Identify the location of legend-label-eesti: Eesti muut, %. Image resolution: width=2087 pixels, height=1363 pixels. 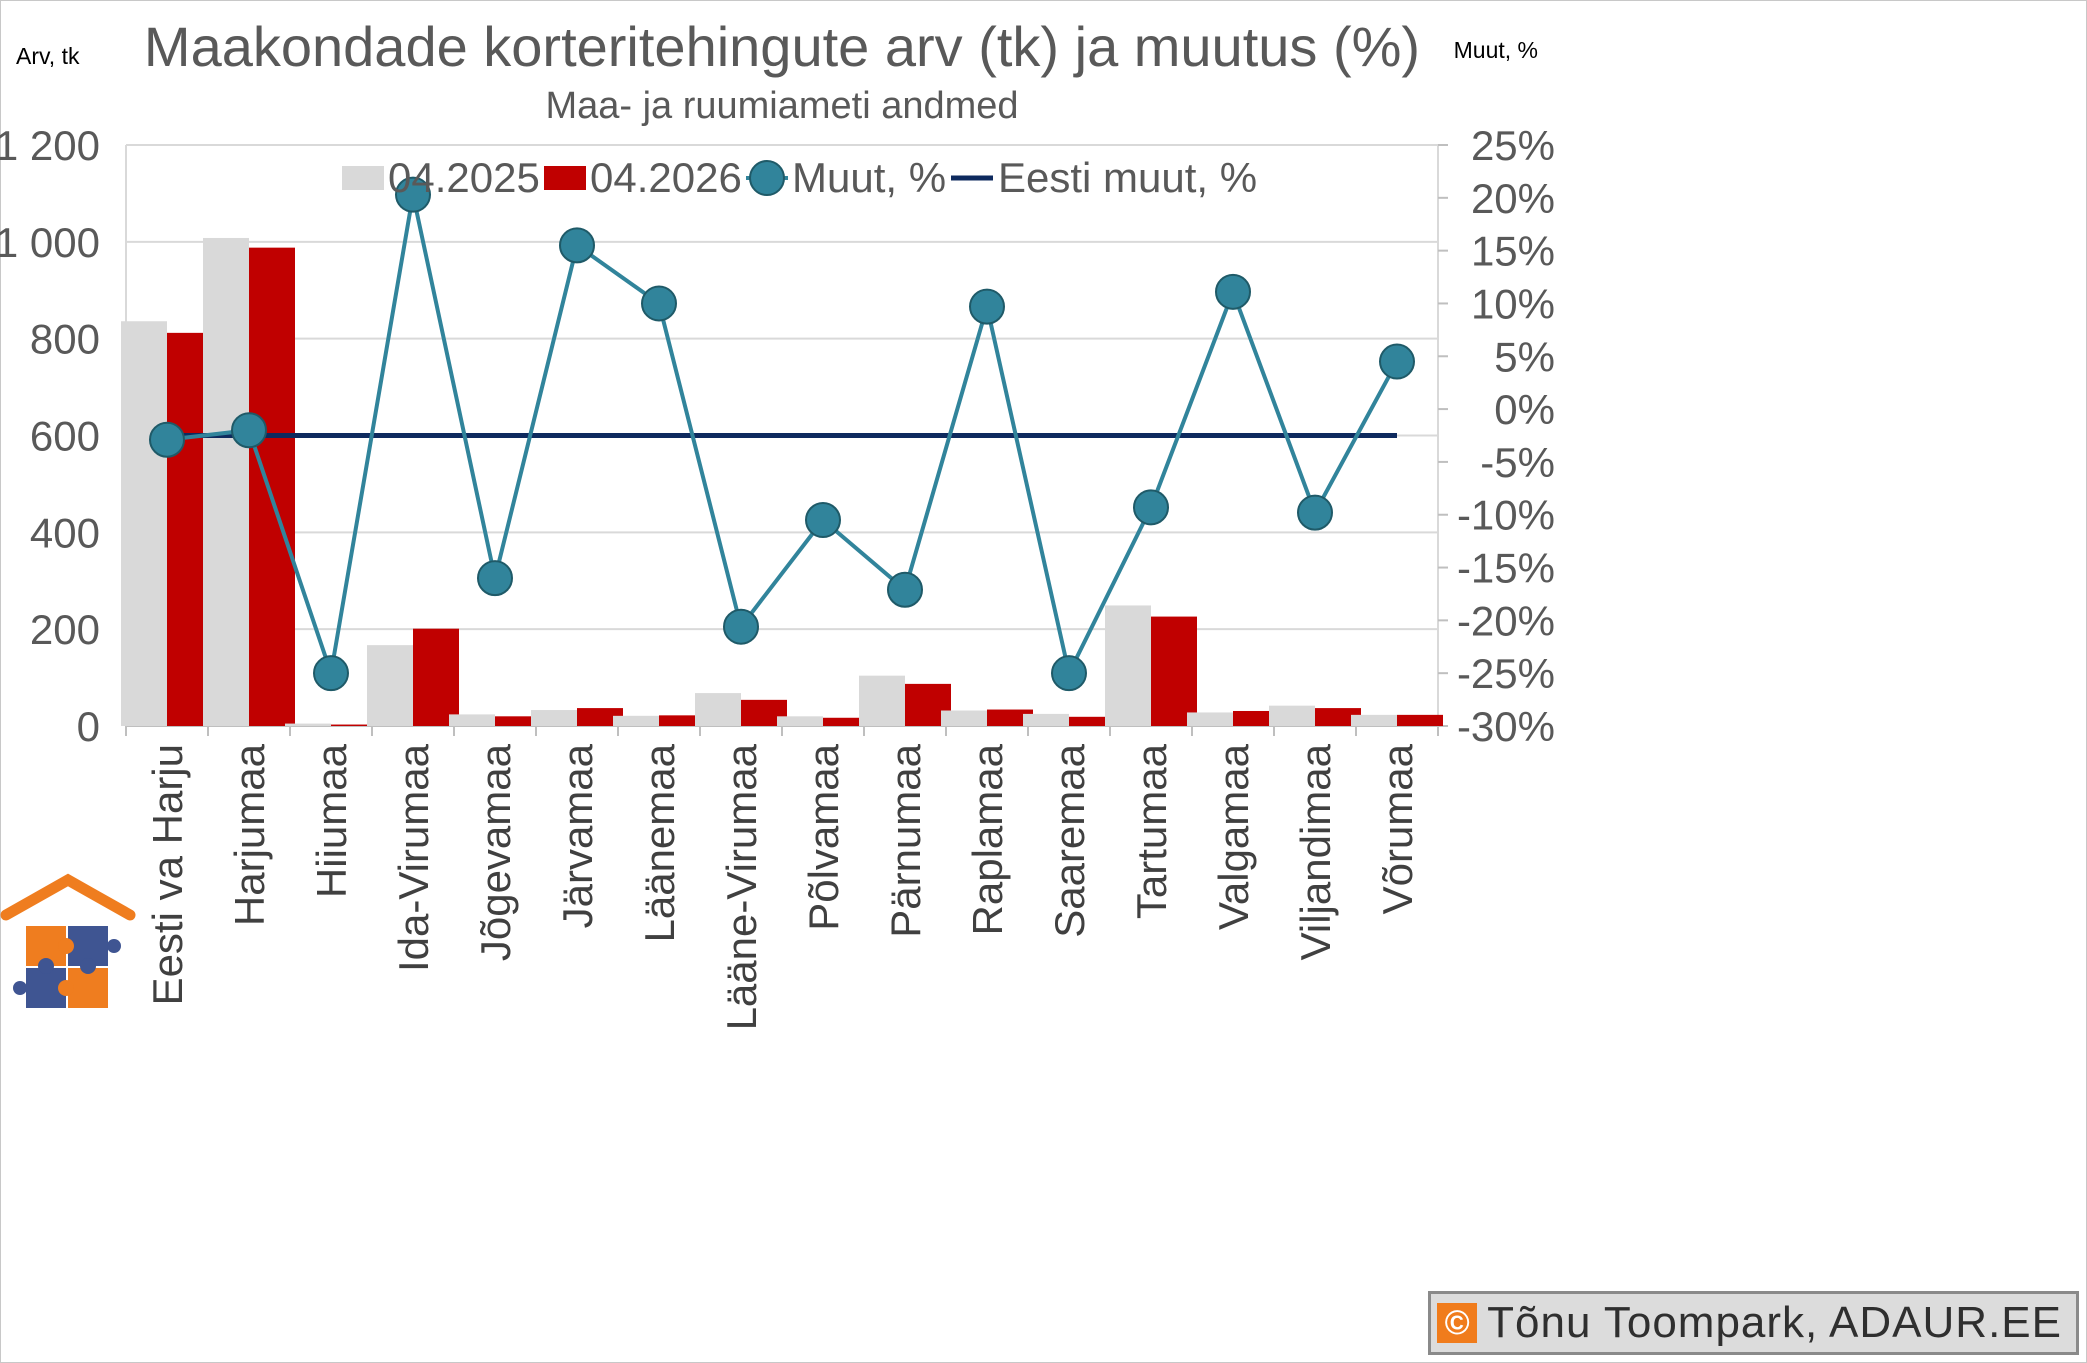
(1127, 177).